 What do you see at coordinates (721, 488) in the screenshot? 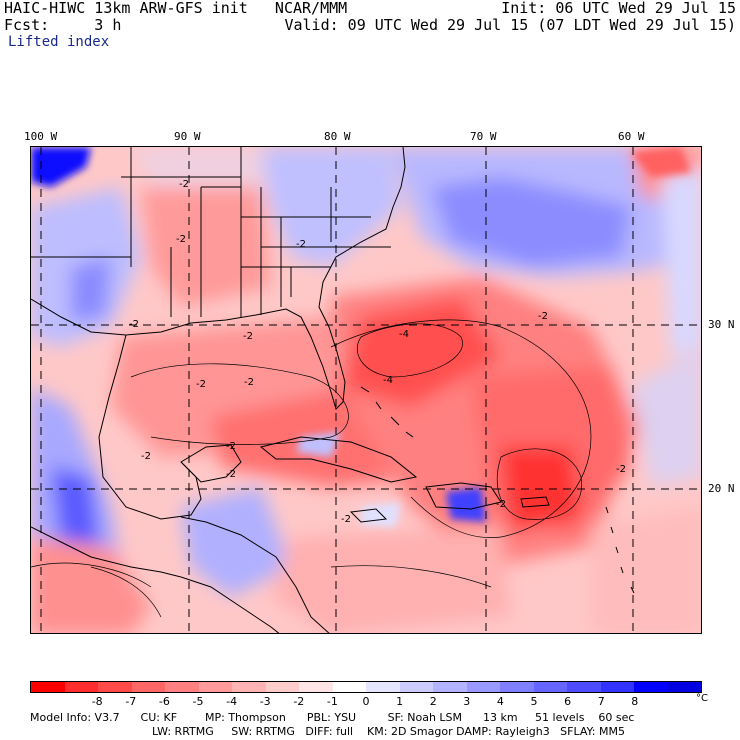
I see `lat-label-20n: 20 N` at bounding box center [721, 488].